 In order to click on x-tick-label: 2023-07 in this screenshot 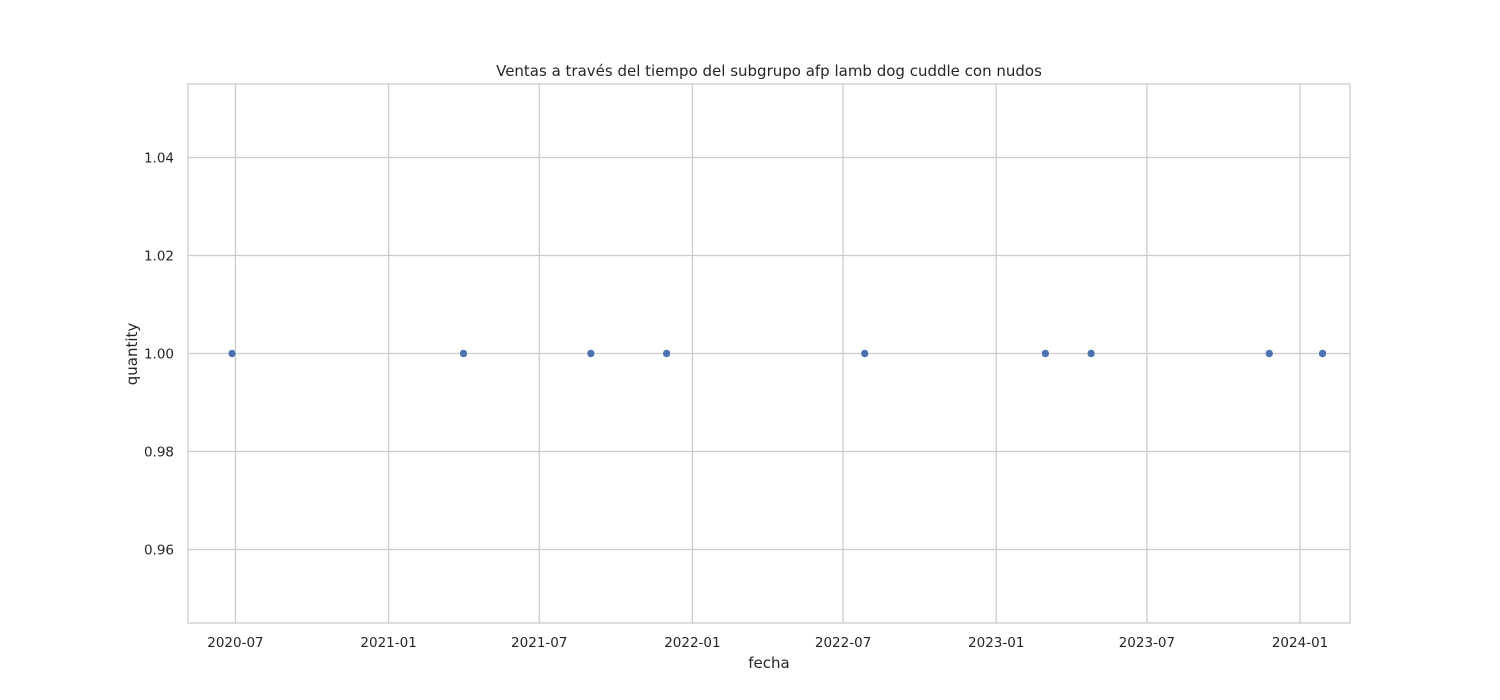, I will do `click(1147, 643)`.